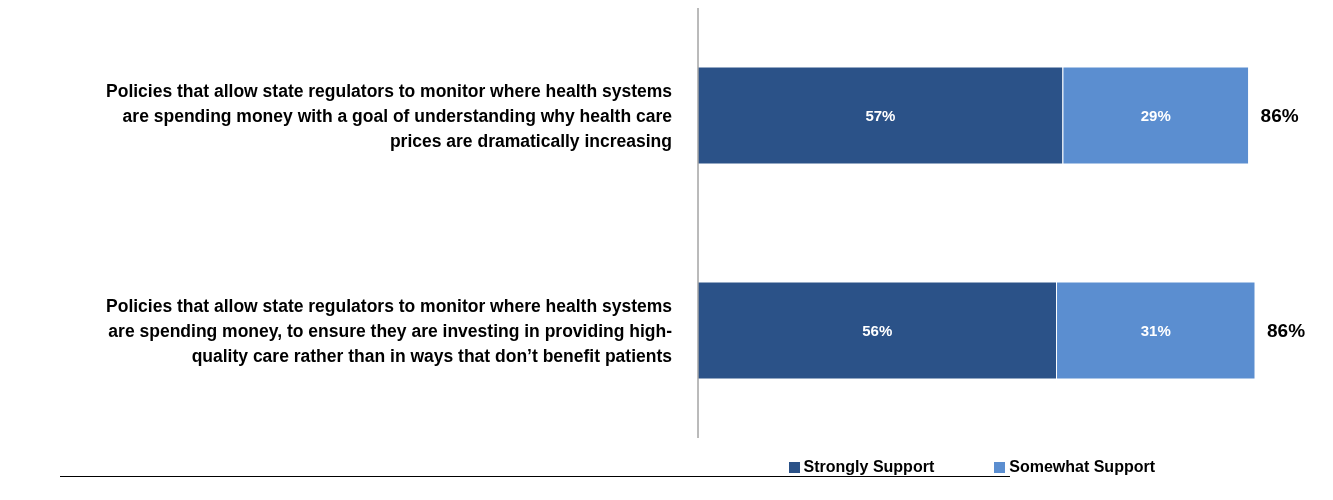  What do you see at coordinates (389, 330) in the screenshot?
I see `y-tick-label: Policies that allow state regulators to monitor where health systems are spending money, to ensure they are investing in providing high-quality care rather than in ways that don’t benefit patients` at bounding box center [389, 330].